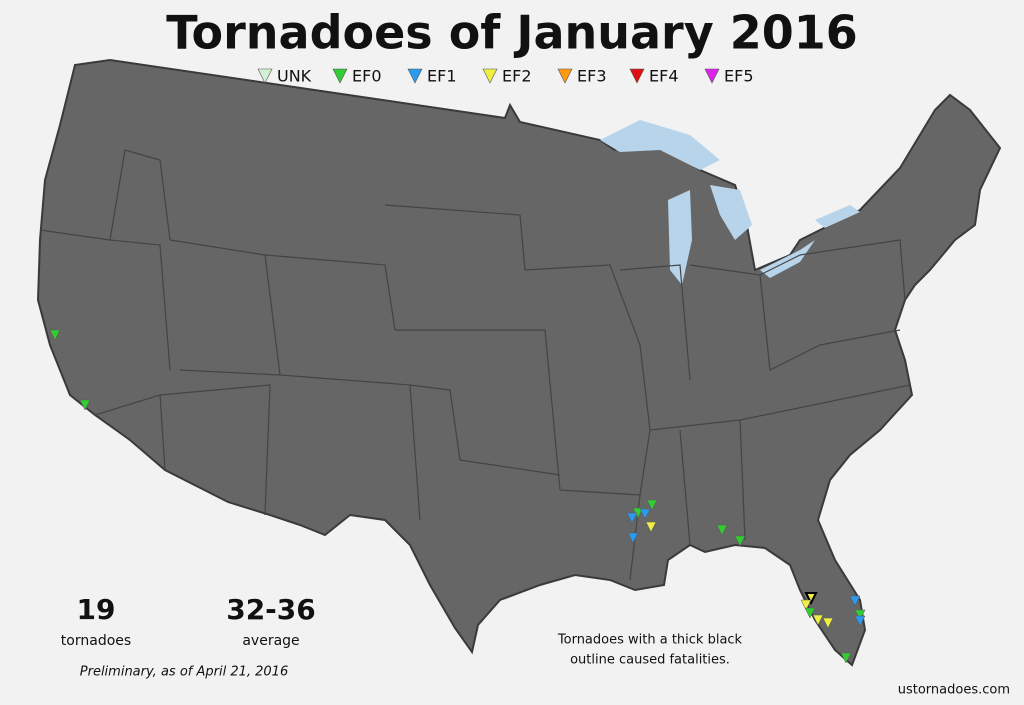  Describe the element at coordinates (592, 76) in the screenshot. I see `legend-label: EF3` at that location.